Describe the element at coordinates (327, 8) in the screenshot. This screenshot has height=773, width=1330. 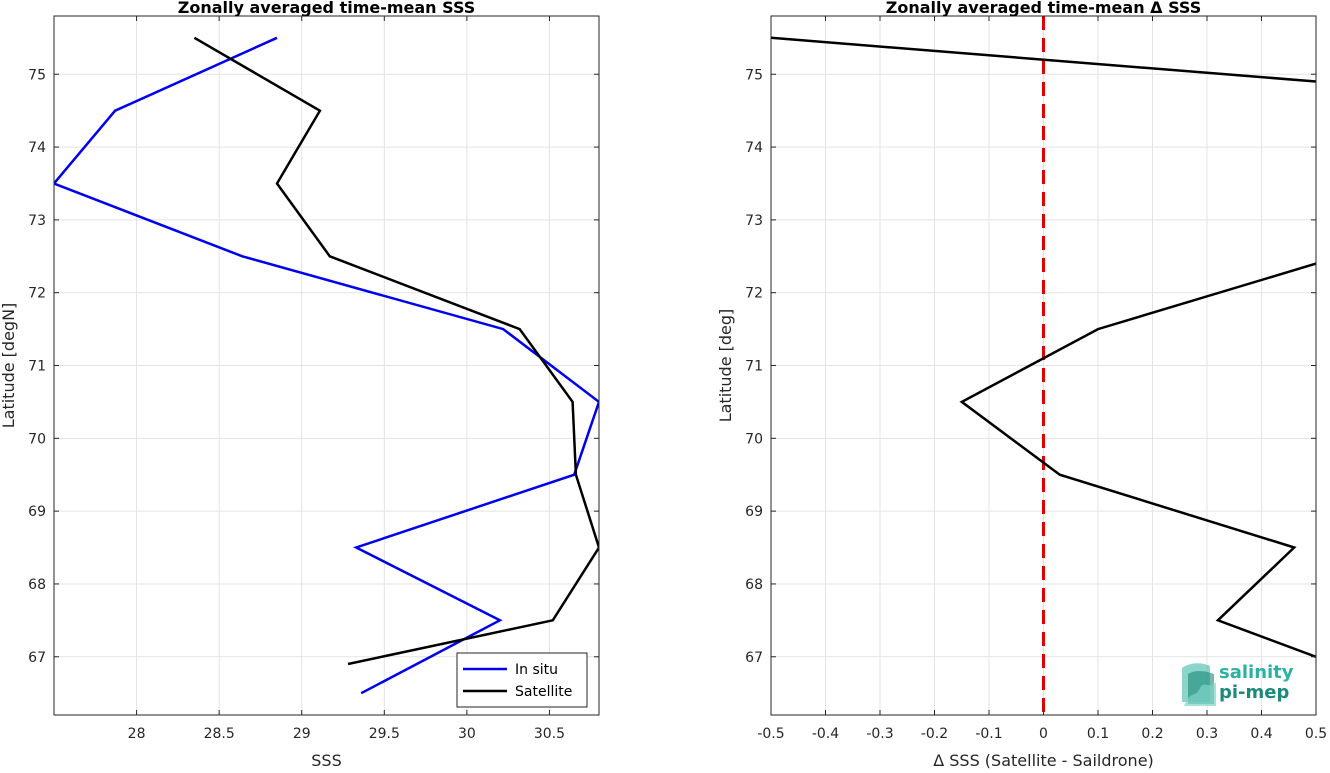
I see `chart-title: Zonally averaged time-mean SSS` at that location.